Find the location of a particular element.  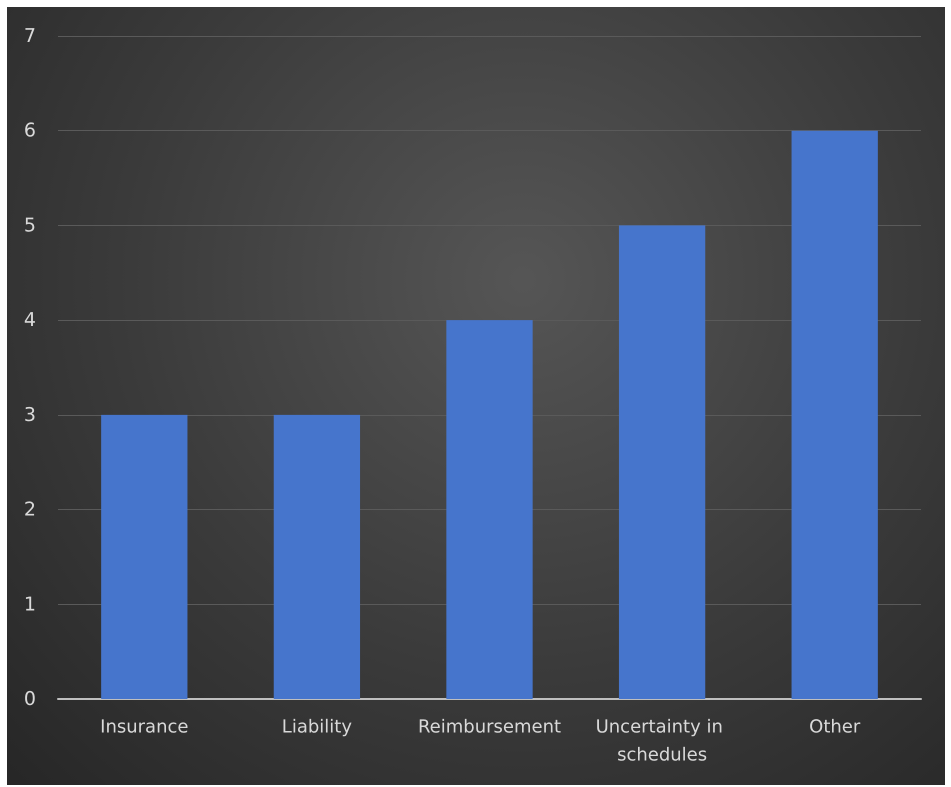

y-tick-label: 4 is located at coordinates (30, 320).